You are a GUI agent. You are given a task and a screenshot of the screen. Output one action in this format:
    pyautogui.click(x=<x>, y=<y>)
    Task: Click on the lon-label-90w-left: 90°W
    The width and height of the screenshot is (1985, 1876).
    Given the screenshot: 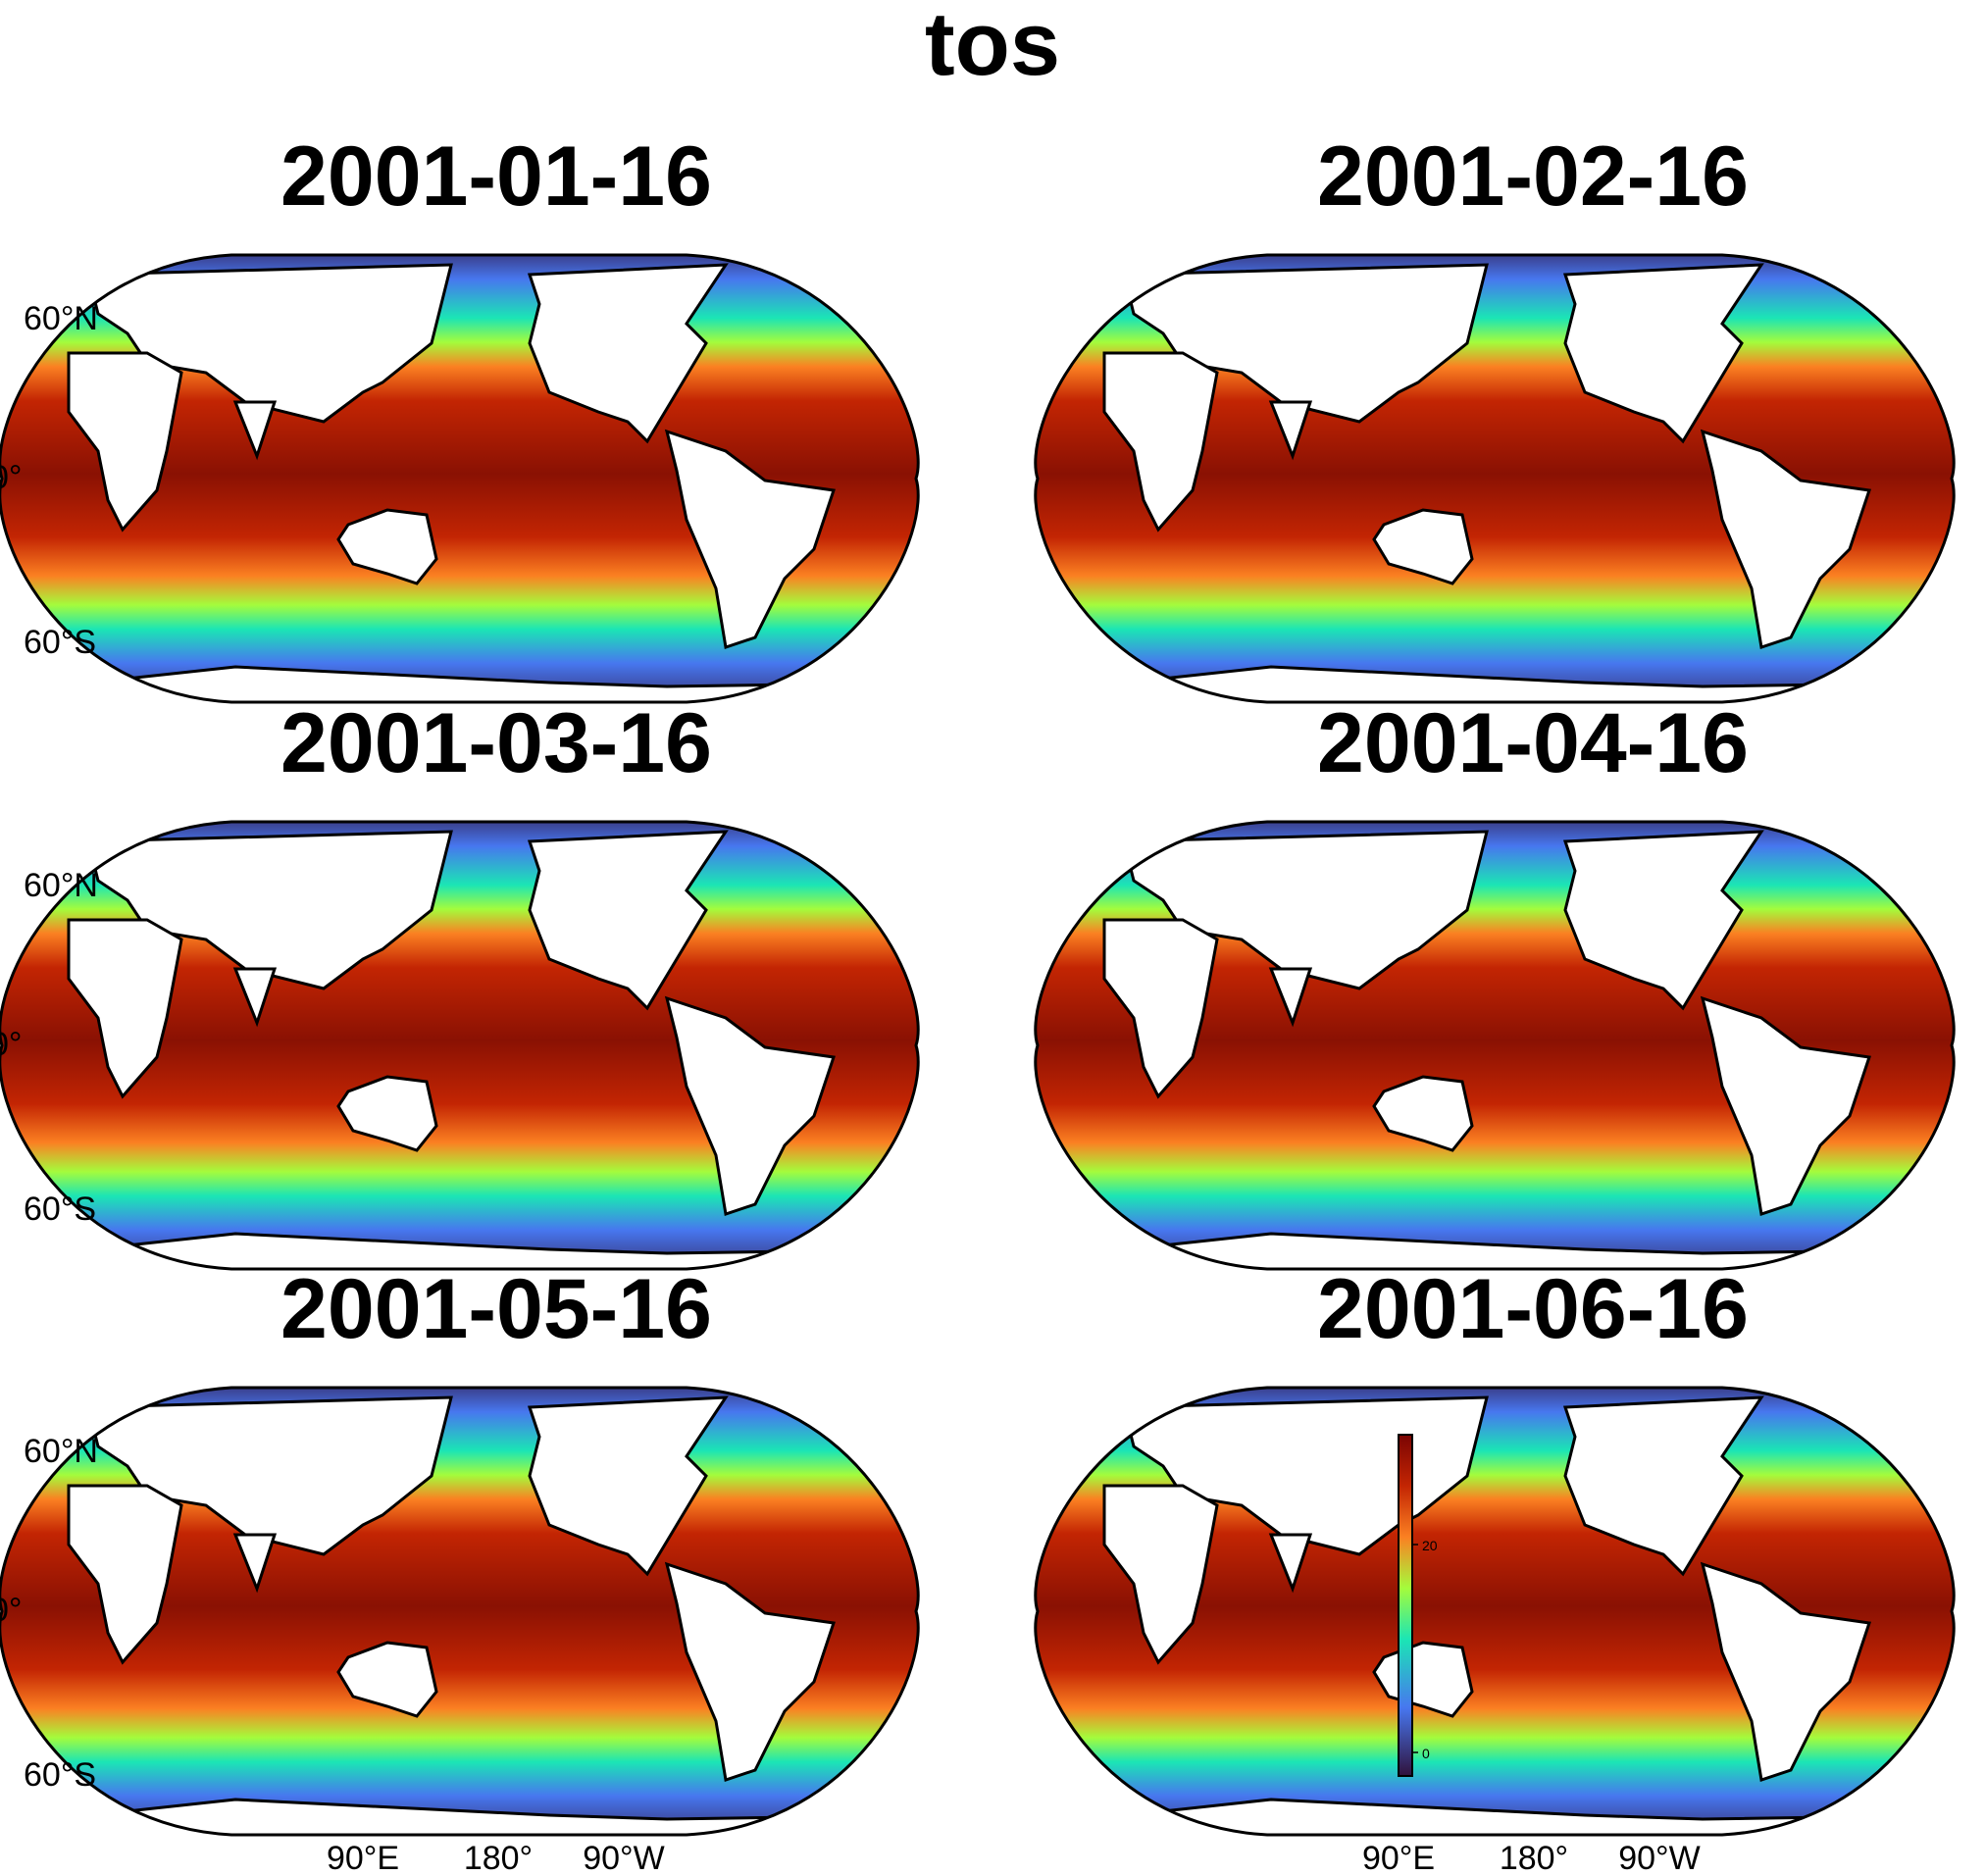 What is the action you would take?
    pyautogui.click(x=624, y=1858)
    